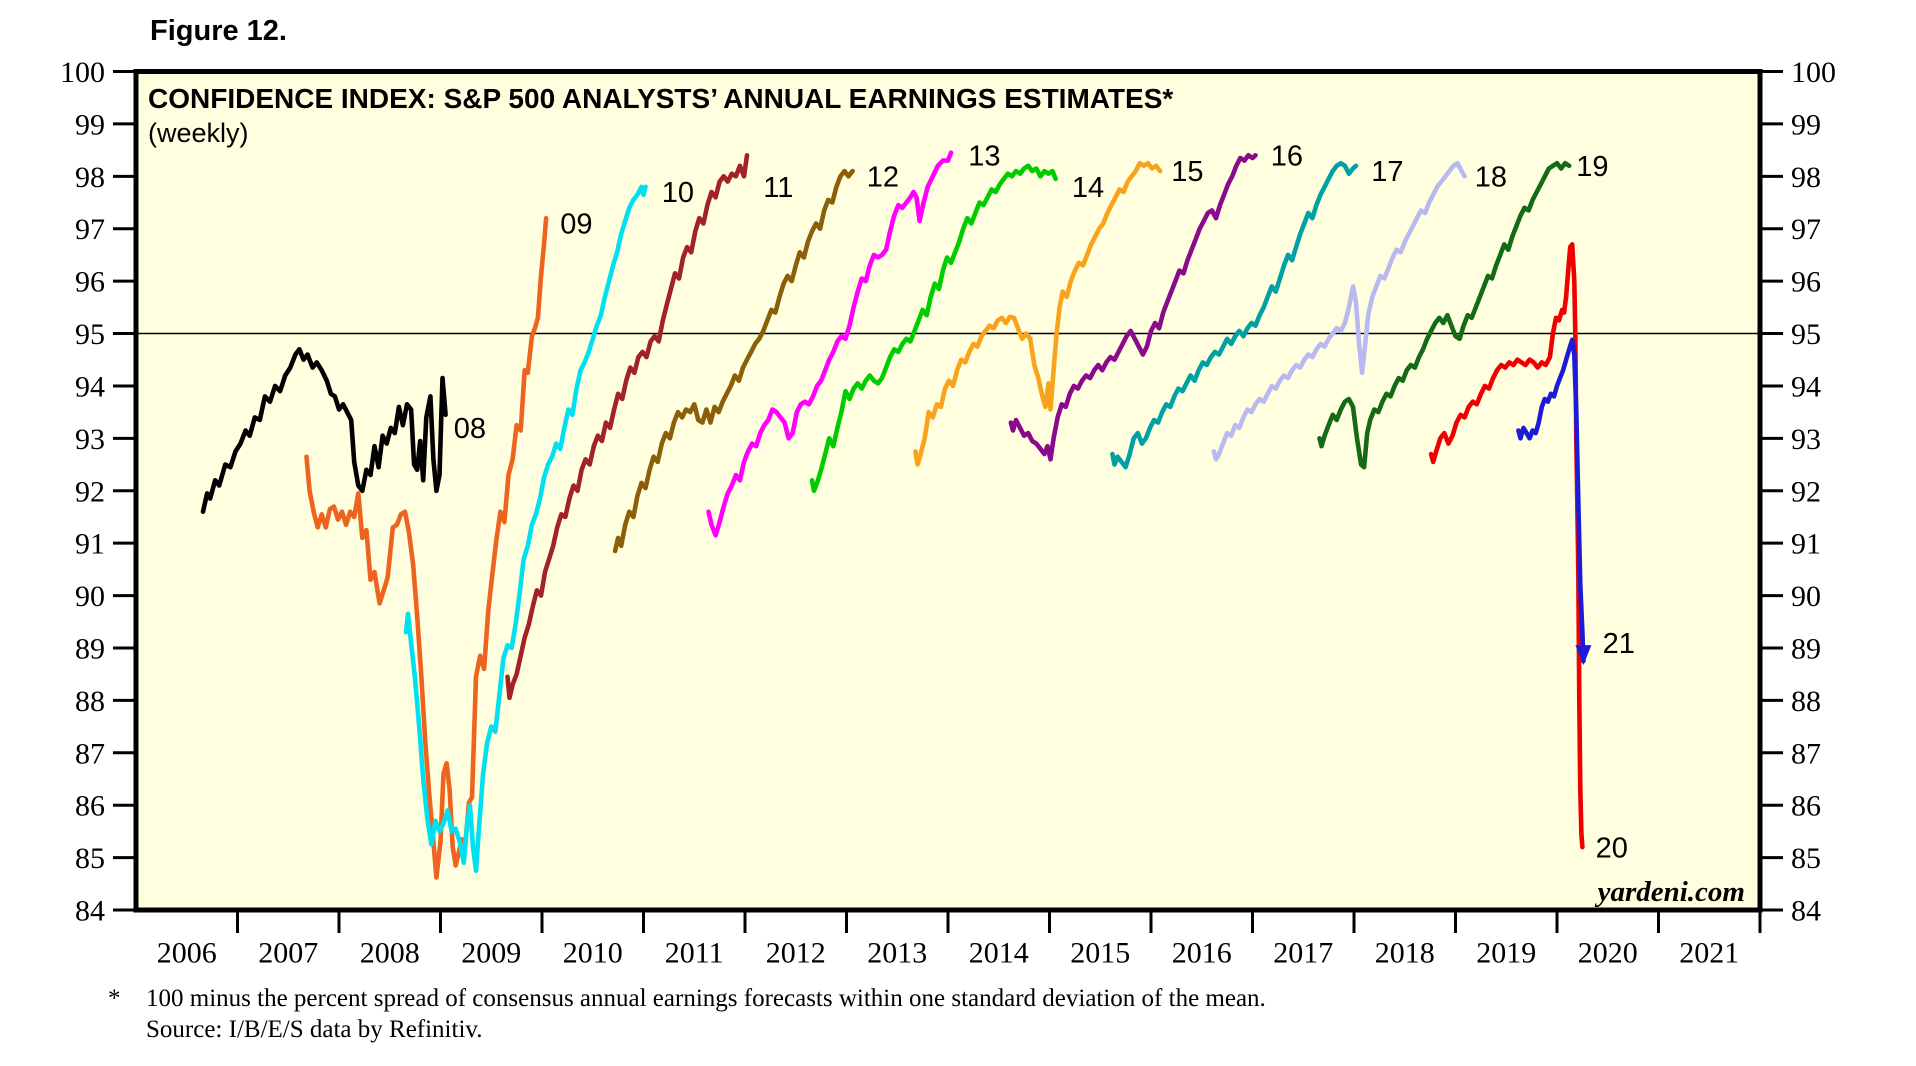 This screenshot has width=1916, height=1066. What do you see at coordinates (1806, 334) in the screenshot?
I see `y-axis-label-right: 95` at bounding box center [1806, 334].